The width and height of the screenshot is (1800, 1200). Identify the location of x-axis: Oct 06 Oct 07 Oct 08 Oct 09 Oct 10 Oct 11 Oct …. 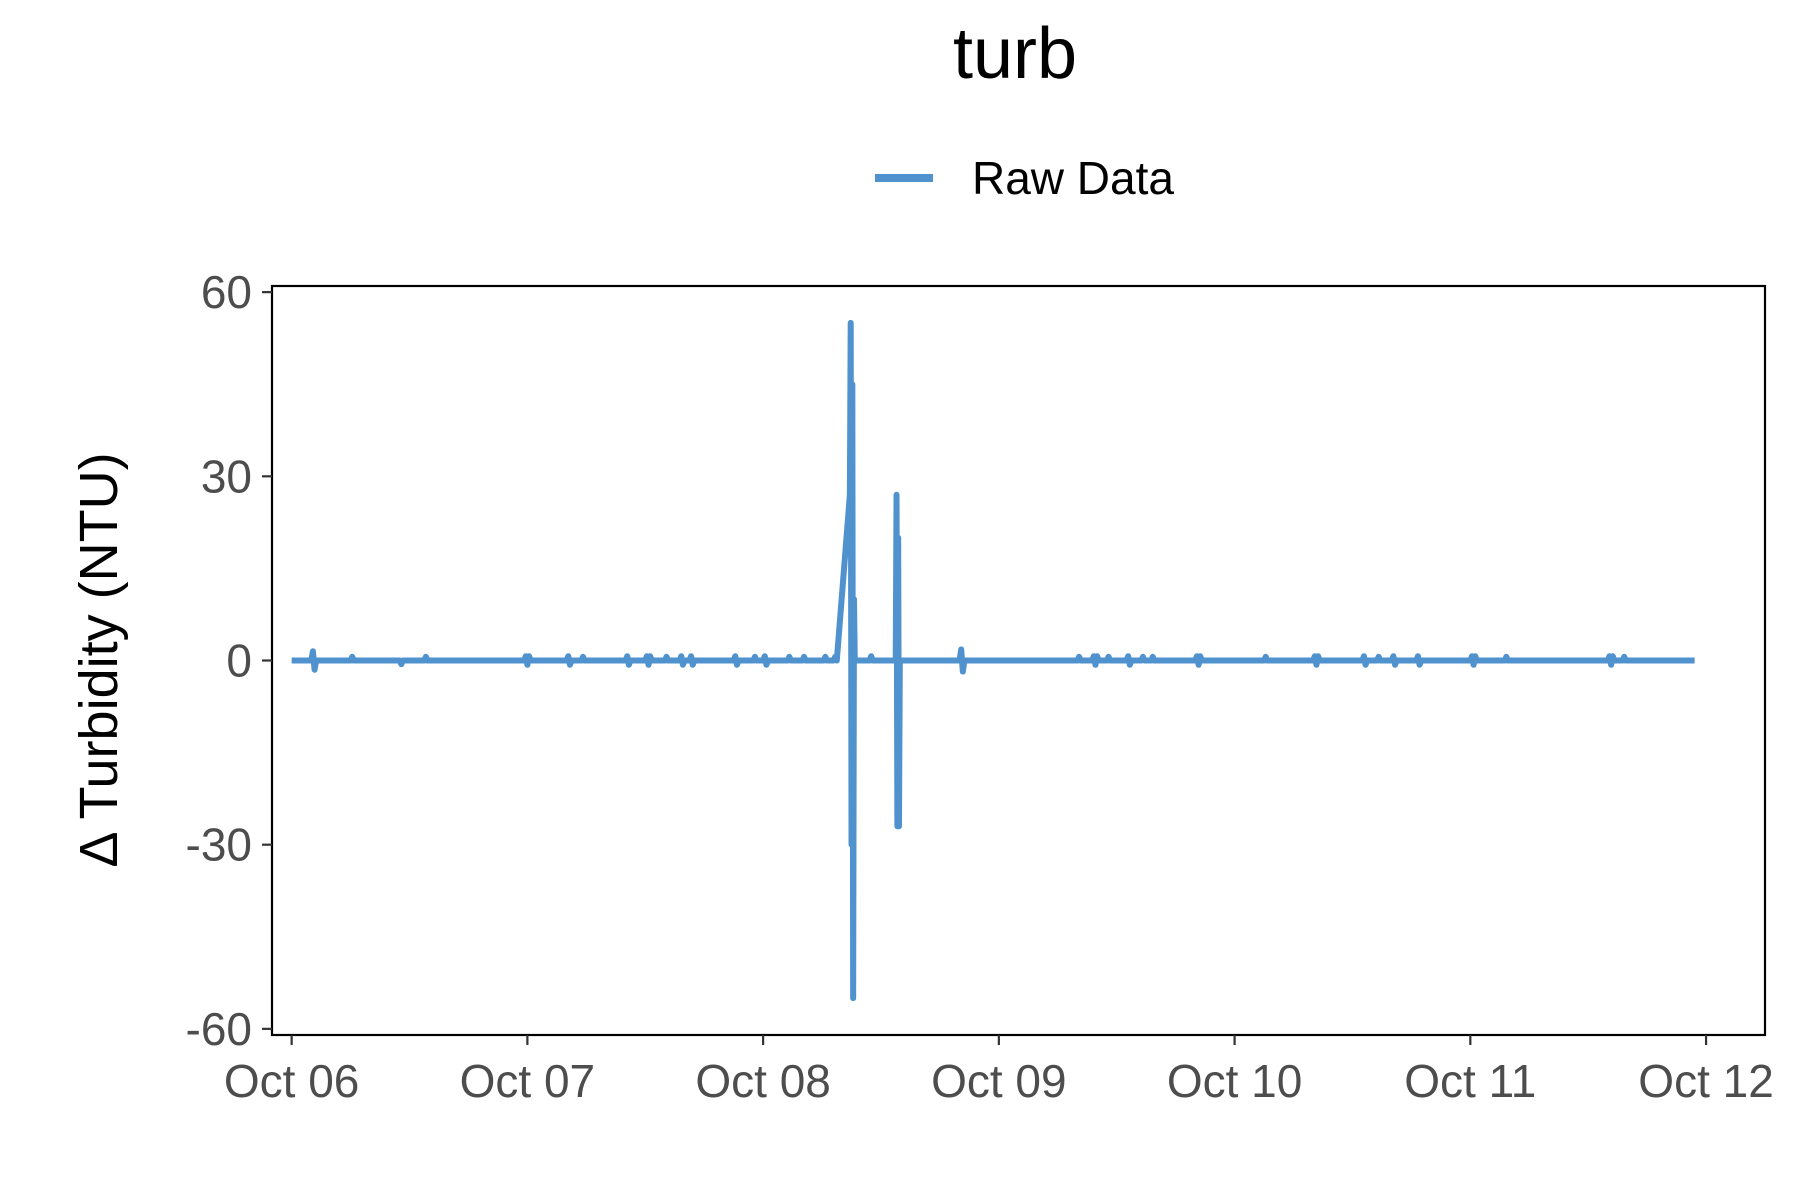
(999, 1071).